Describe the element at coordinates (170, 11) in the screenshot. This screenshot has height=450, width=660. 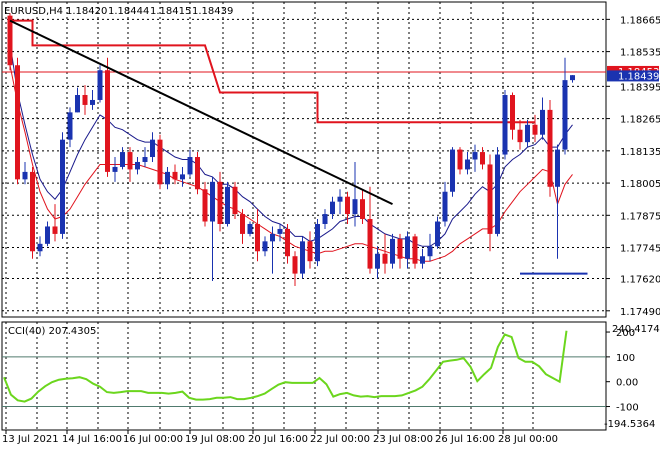
I see `ohlc-low: 1.18415` at that location.